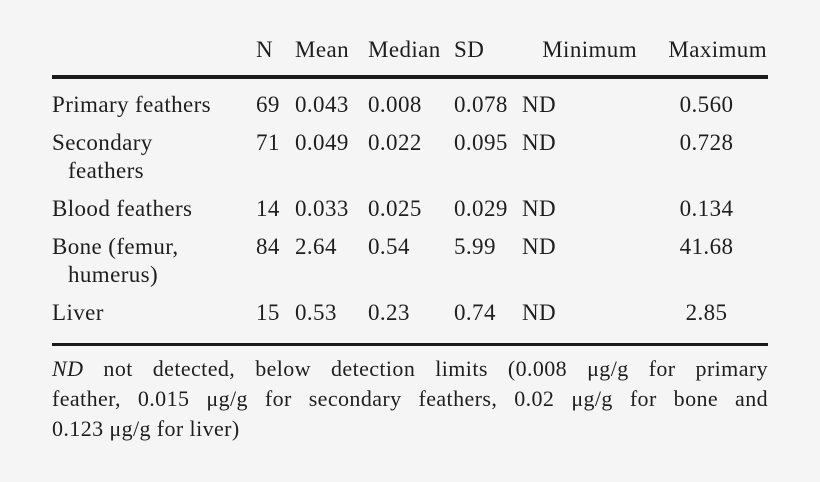  Describe the element at coordinates (115, 260) in the screenshot. I see `row-label: Bone (femur, humerus)` at that location.